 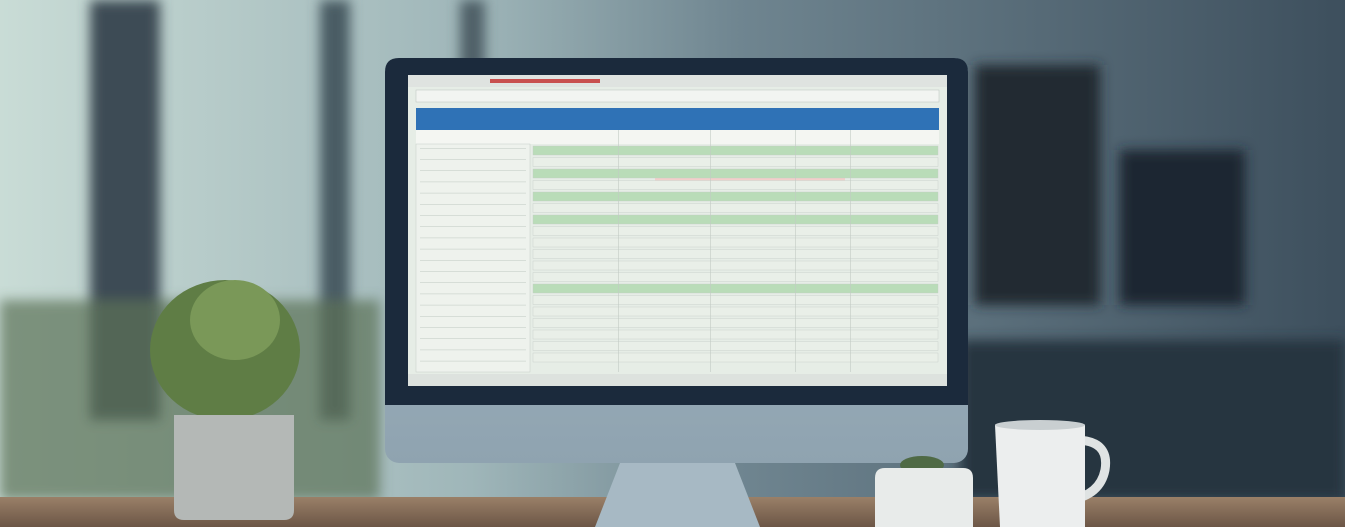 What do you see at coordinates (1090, 470) in the screenshot?
I see `mug-handle` at bounding box center [1090, 470].